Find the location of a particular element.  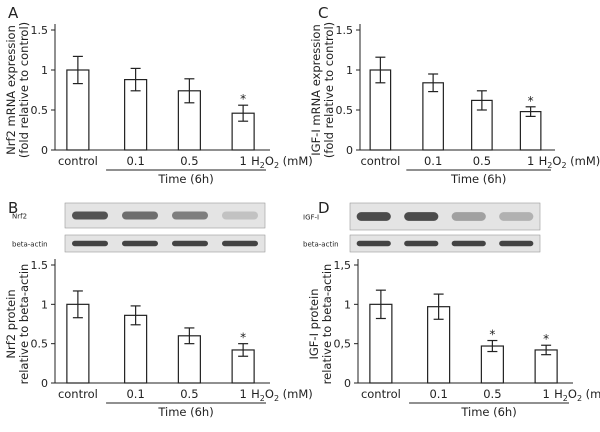

blot-strip: Nrf2 is located at coordinates (139, 215).